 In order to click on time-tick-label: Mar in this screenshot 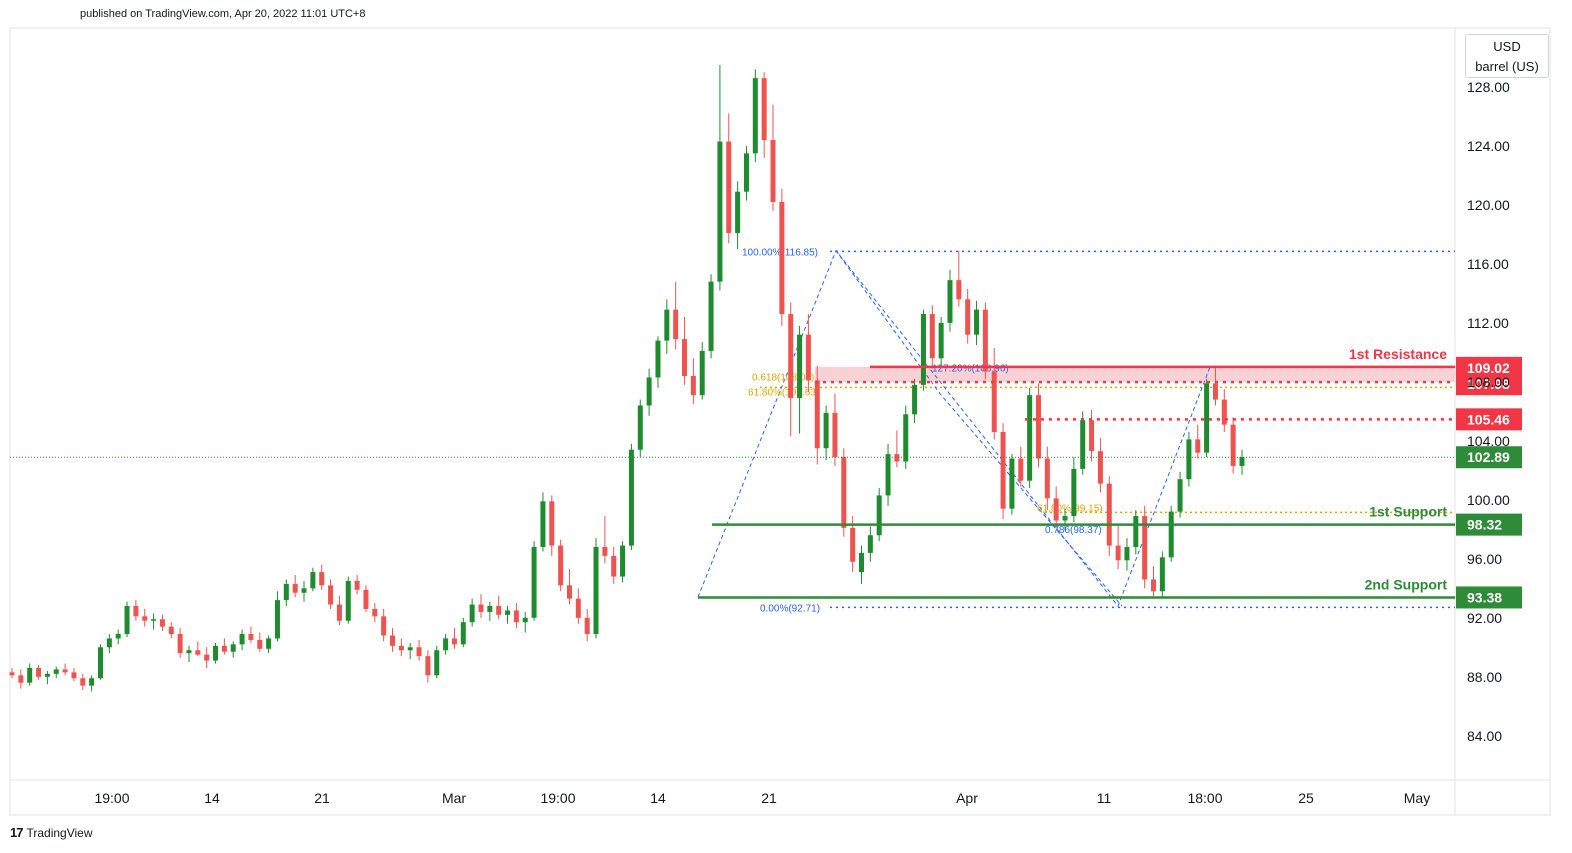, I will do `click(454, 798)`.